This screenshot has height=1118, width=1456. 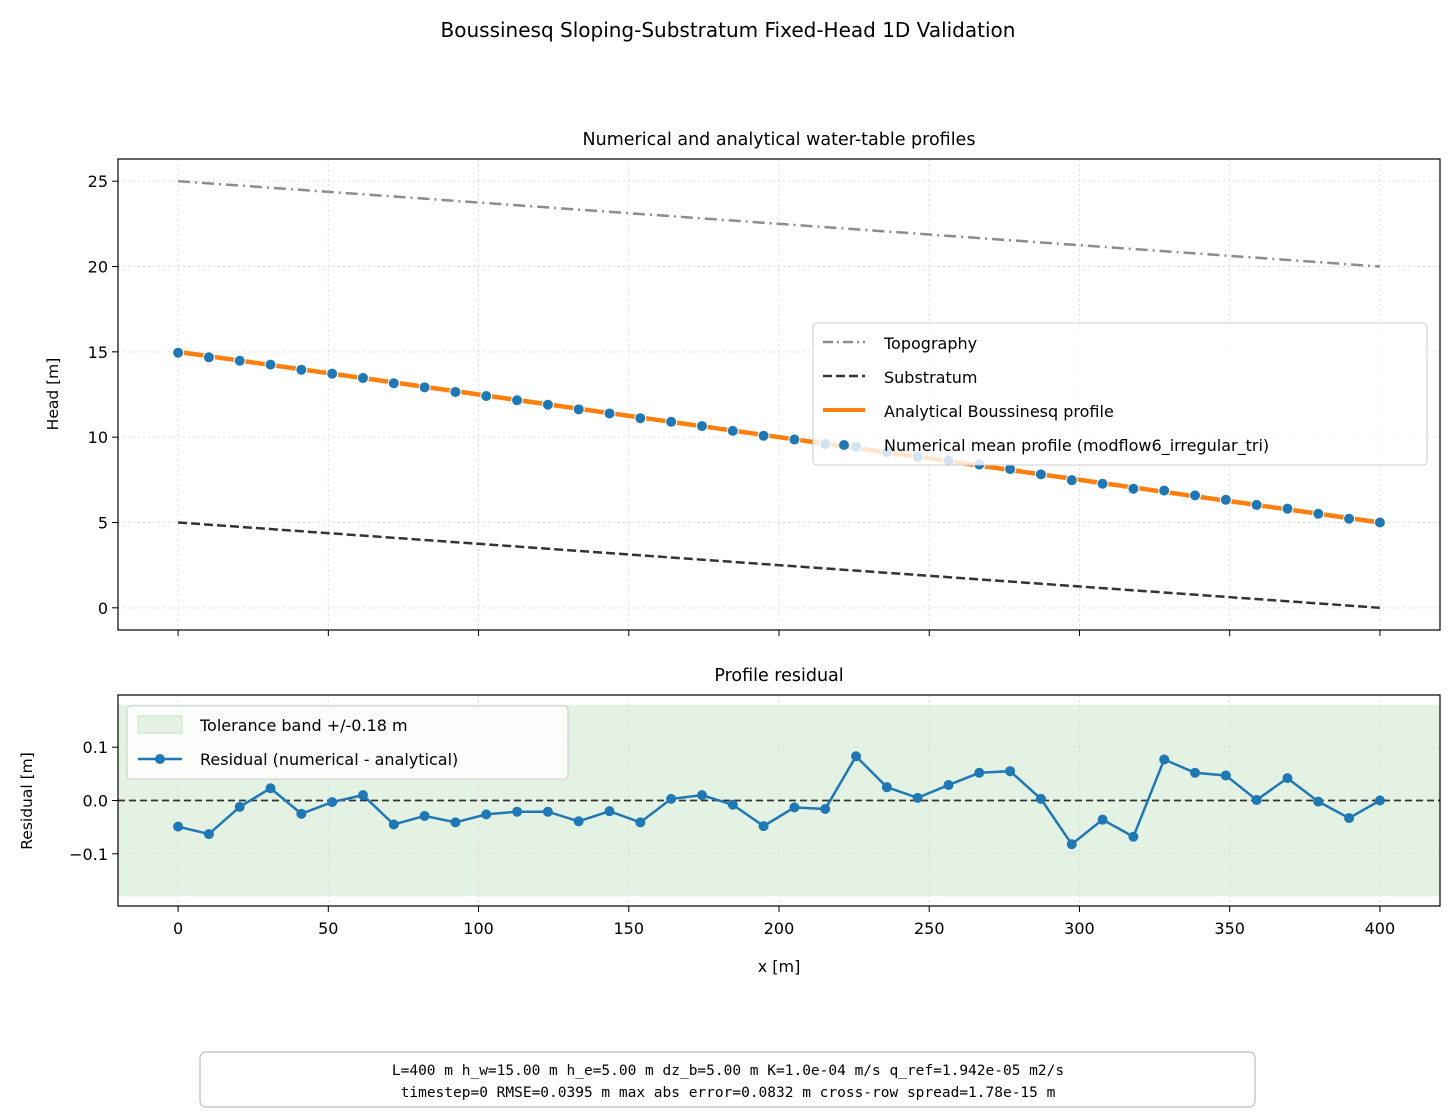 I want to click on residual-xtick-label: 350, so click(x=1229, y=928).